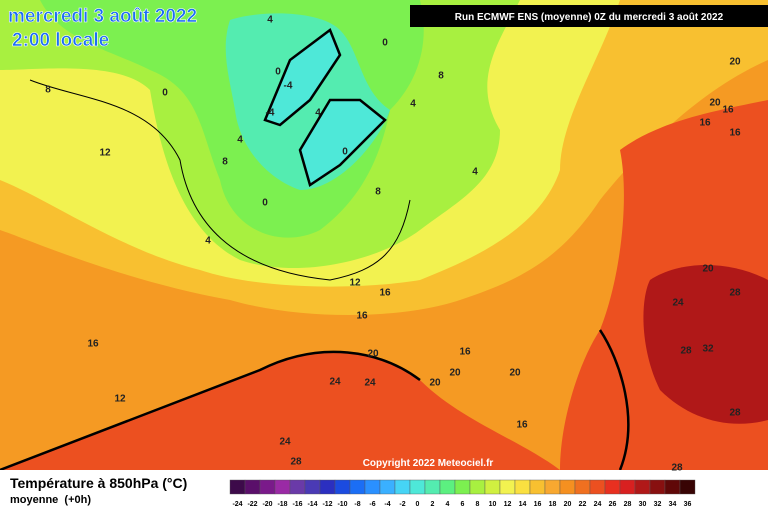 The width and height of the screenshot is (768, 512). Describe the element at coordinates (708, 349) in the screenshot. I see `contour-label: 32` at that location.